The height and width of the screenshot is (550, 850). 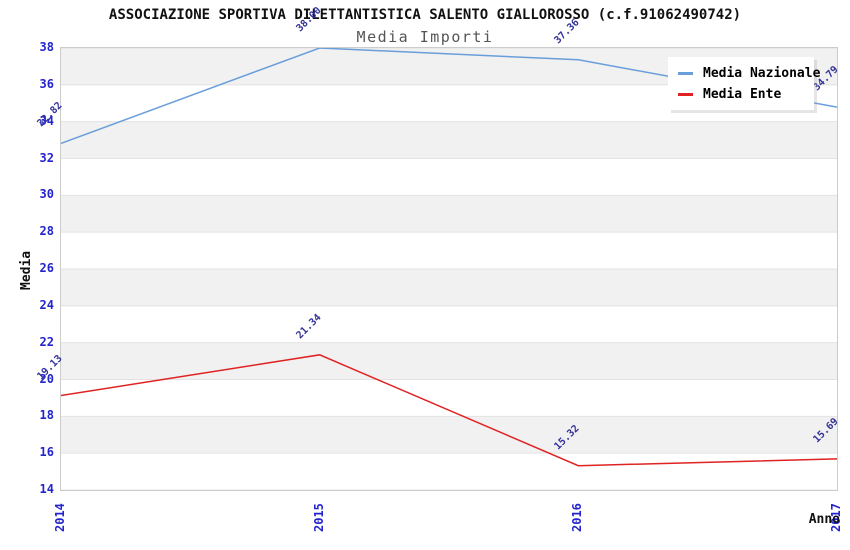 I want to click on y-tick-label: 38, so click(x=46, y=47).